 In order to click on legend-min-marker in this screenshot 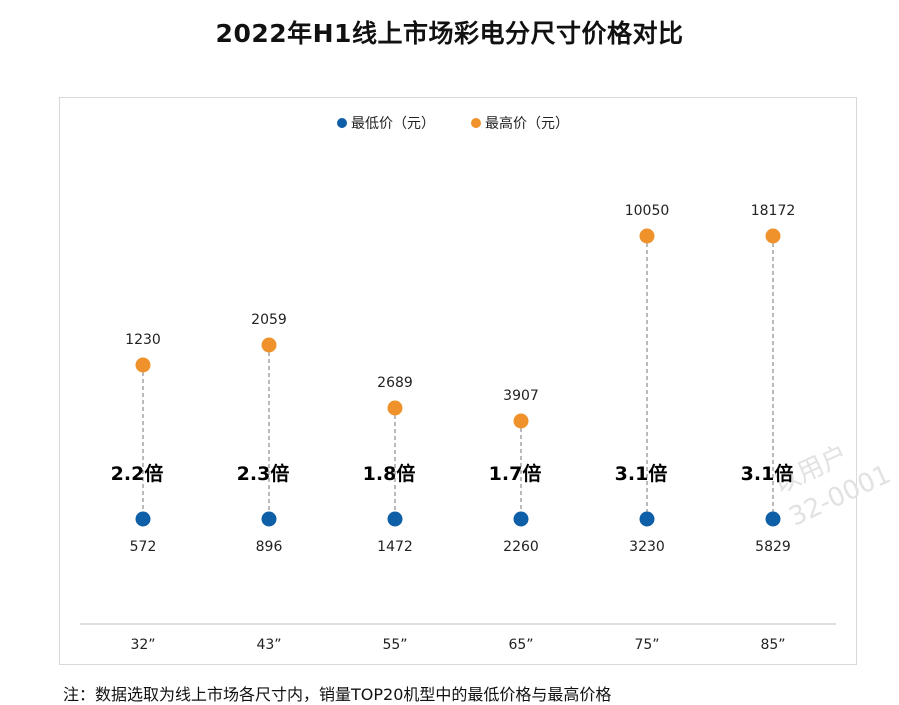, I will do `click(342, 123)`.